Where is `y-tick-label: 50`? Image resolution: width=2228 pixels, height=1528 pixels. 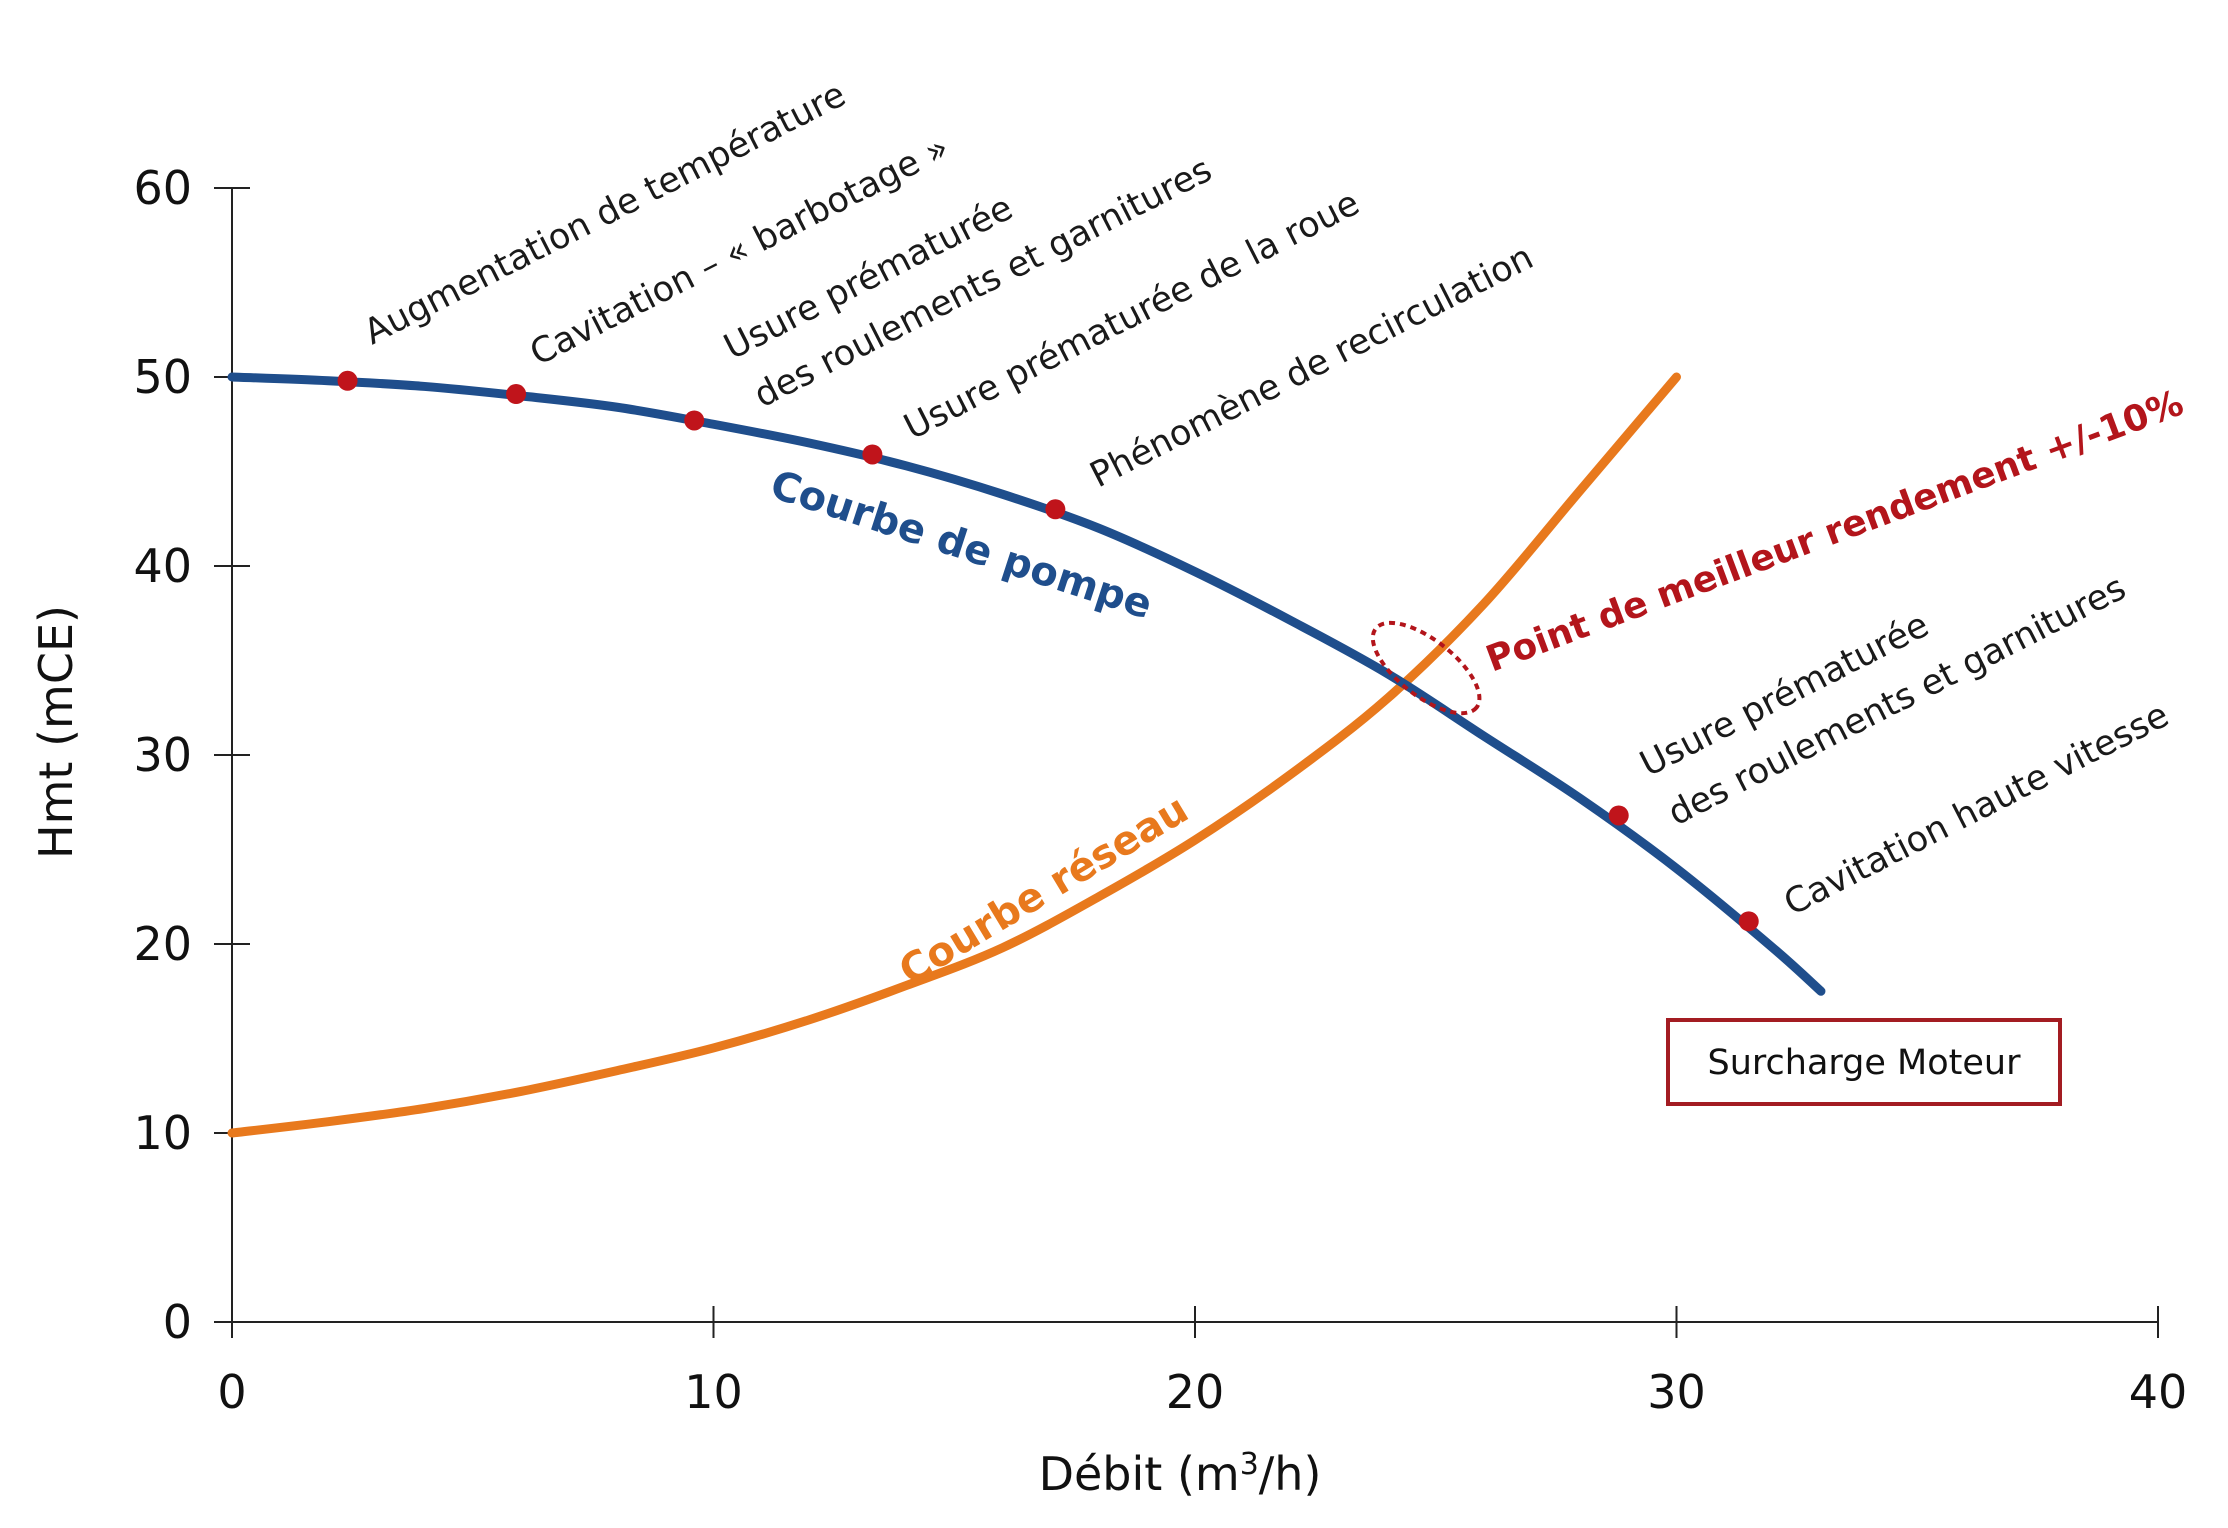
y-tick-label: 50 is located at coordinates (162, 377).